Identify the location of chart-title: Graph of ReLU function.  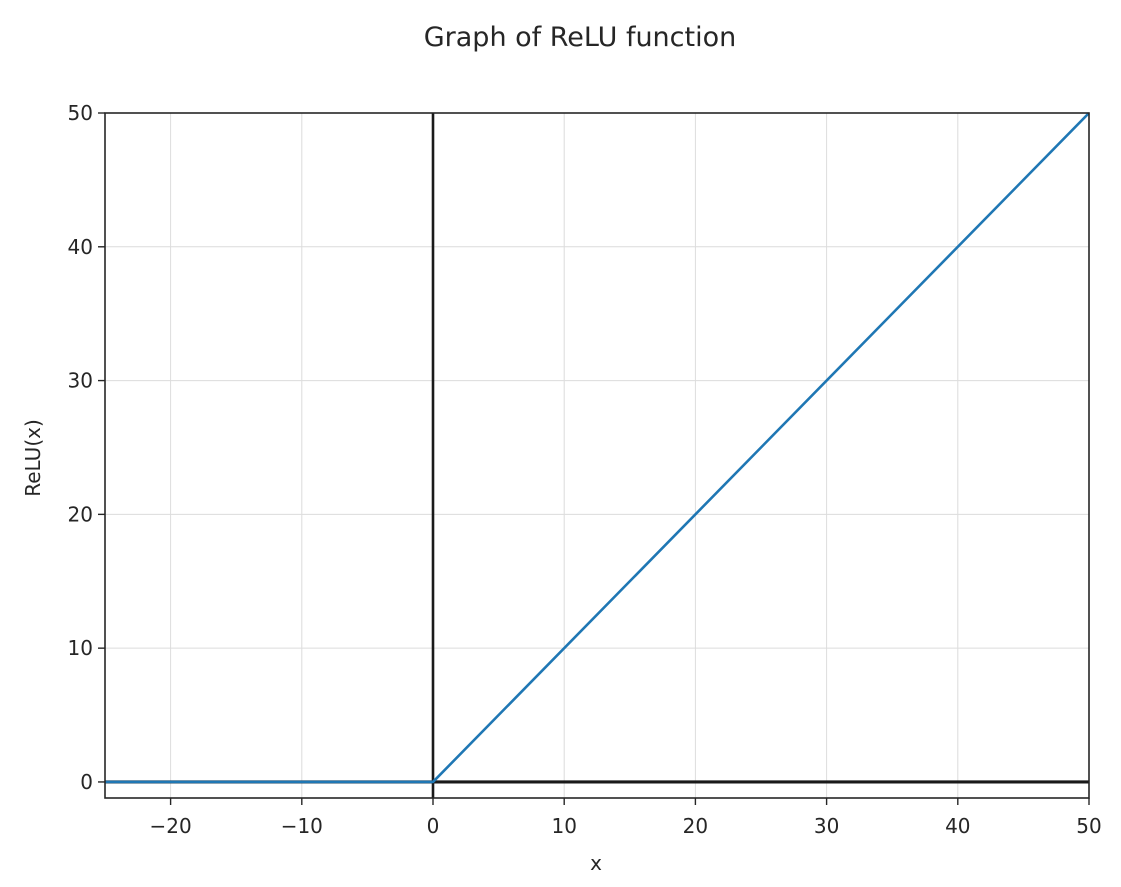
(580, 37).